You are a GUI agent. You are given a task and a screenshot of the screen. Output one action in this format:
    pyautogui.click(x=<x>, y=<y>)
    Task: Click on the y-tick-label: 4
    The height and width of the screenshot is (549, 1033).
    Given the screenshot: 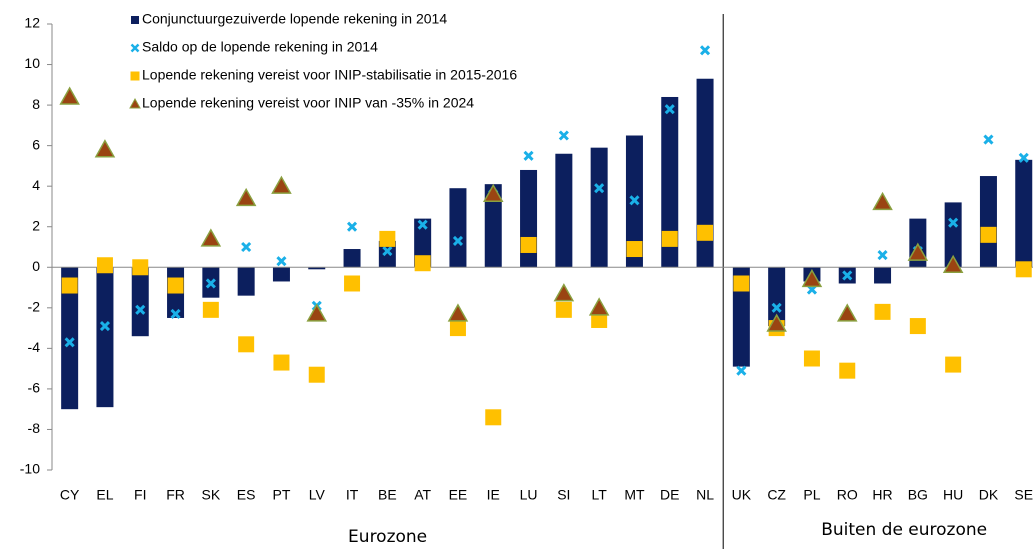 What is the action you would take?
    pyautogui.click(x=36, y=185)
    